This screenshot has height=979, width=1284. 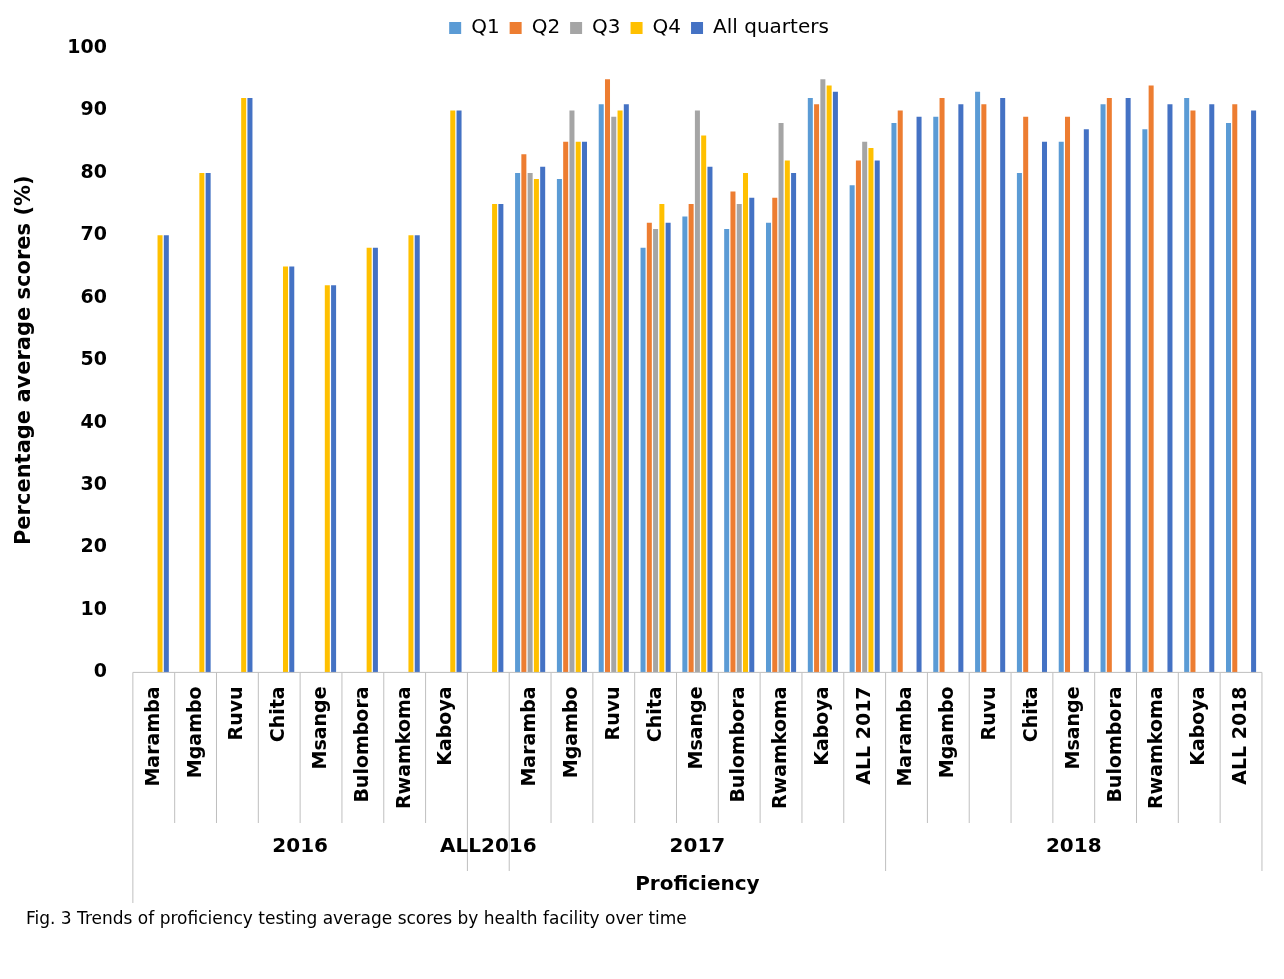 What do you see at coordinates (87, 45) in the screenshot?
I see `y-tick-label: 100` at bounding box center [87, 45].